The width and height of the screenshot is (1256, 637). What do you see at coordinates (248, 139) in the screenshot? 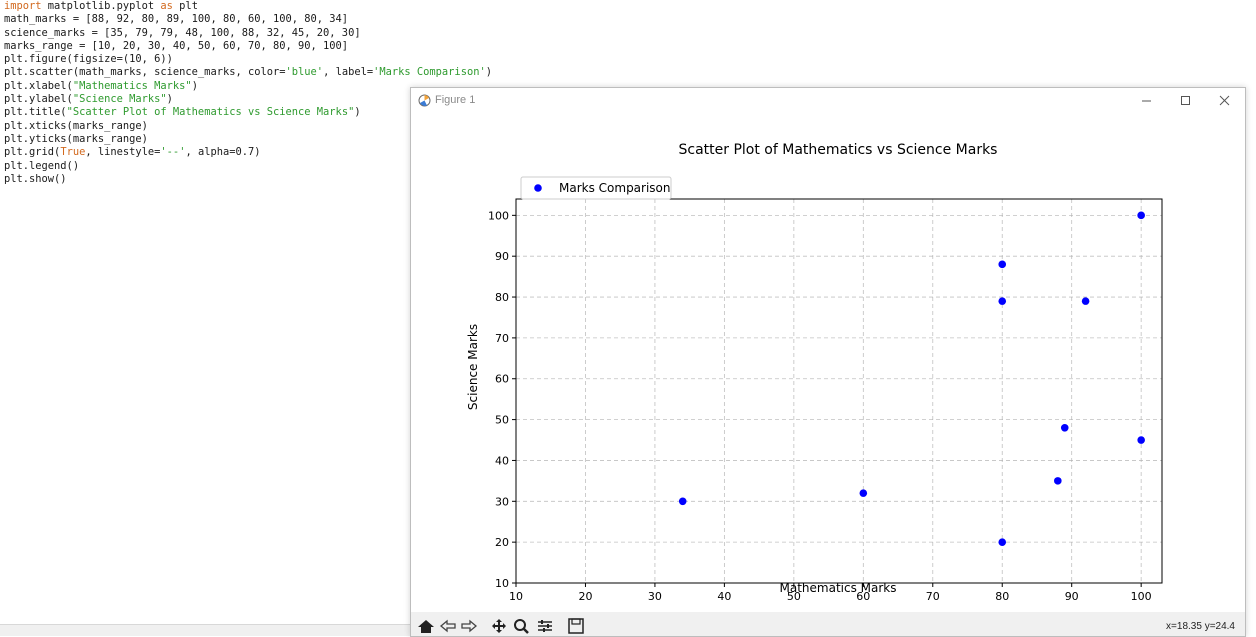
I see `code-line: plt.yticks(marks_range)` at bounding box center [248, 139].